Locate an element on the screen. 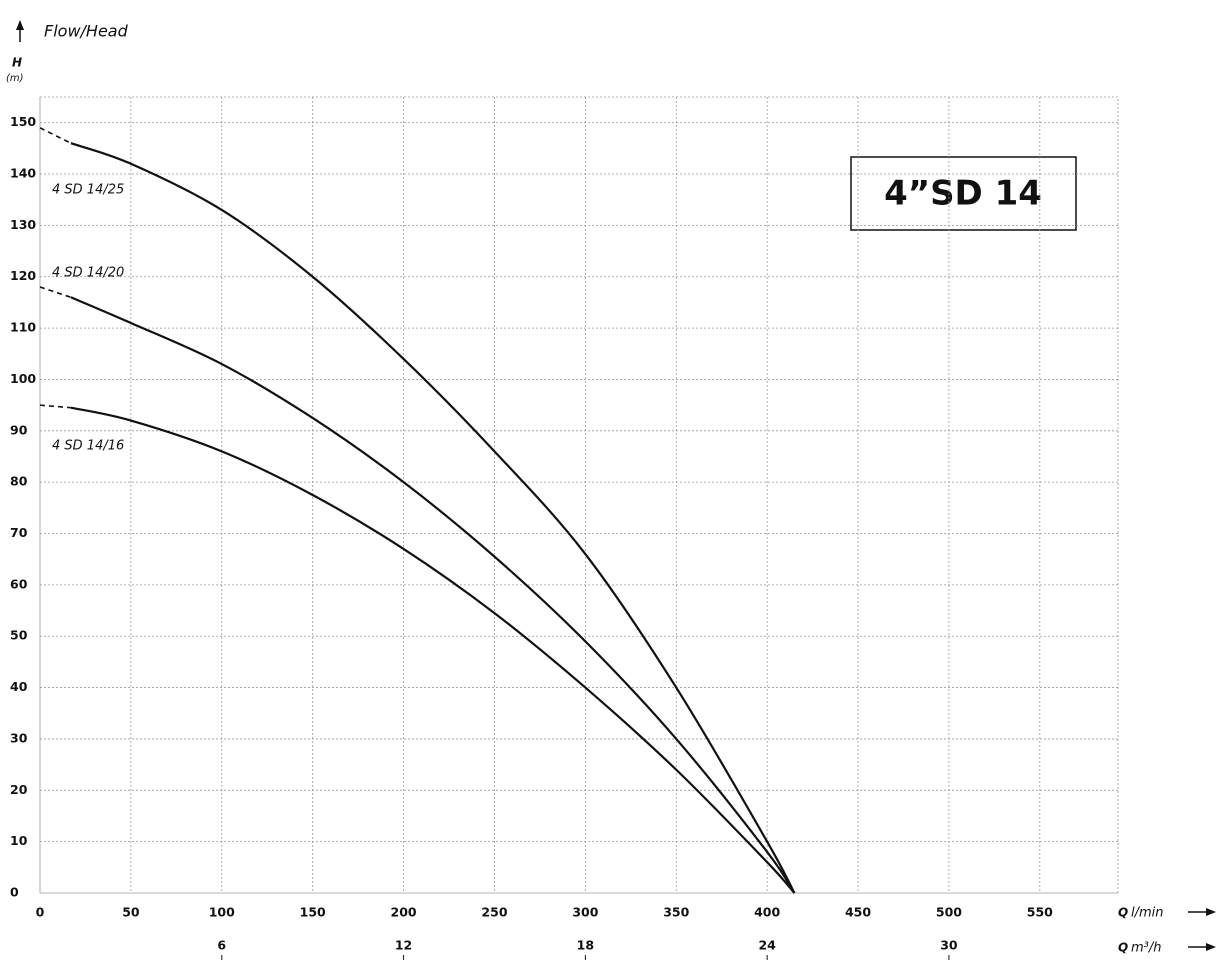 The width and height of the screenshot is (1221, 964). title-arrow is located at coordinates (20, 31).